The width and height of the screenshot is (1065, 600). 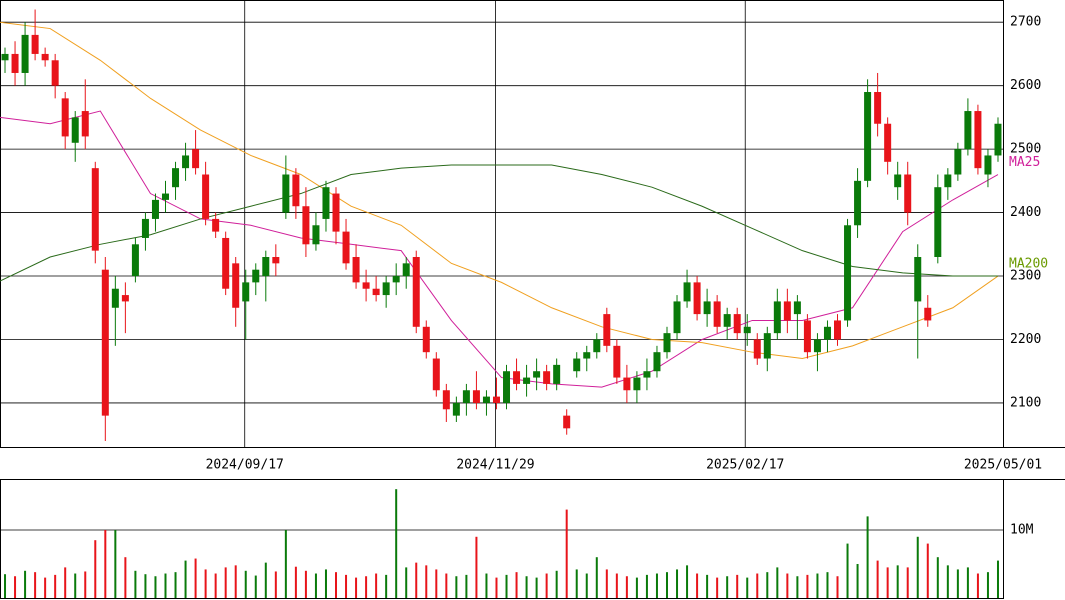 I want to click on x-tick-label: 2025/02/17, so click(x=745, y=465).